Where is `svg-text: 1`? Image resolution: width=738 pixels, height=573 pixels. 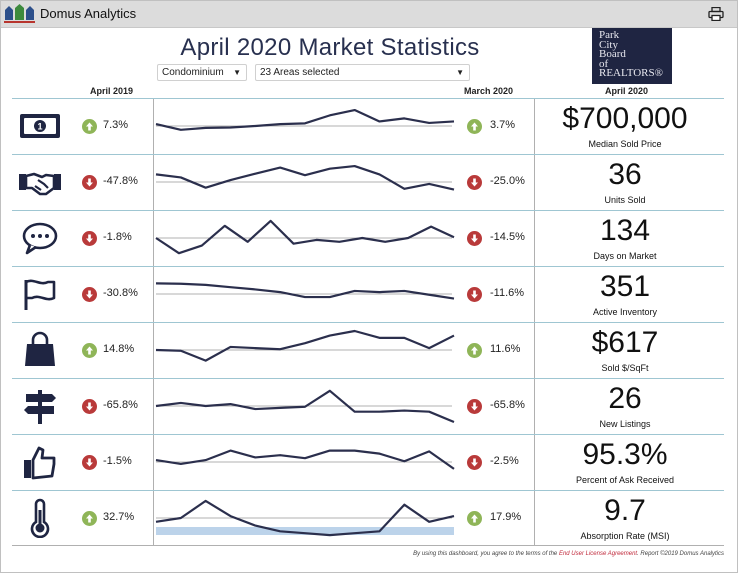 svg-text: 1 is located at coordinates (39, 127).